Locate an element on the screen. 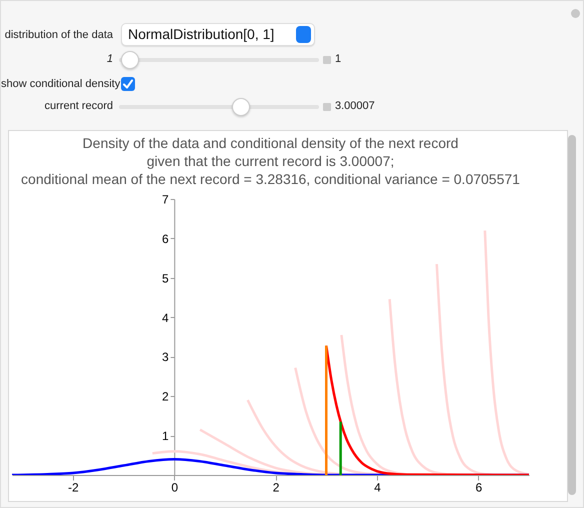 The width and height of the screenshot is (584, 508). text: 3.00007 is located at coordinates (355, 106).